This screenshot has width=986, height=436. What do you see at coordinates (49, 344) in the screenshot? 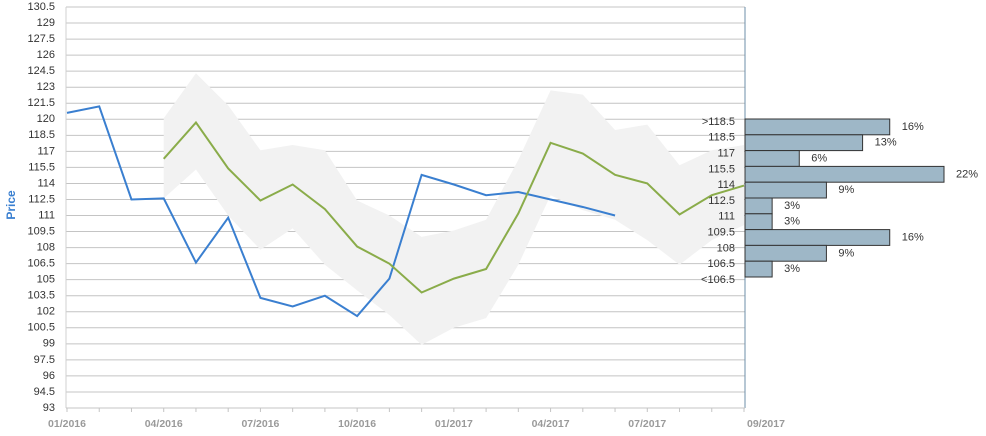
I see `y-tick-label: 99` at bounding box center [49, 344].